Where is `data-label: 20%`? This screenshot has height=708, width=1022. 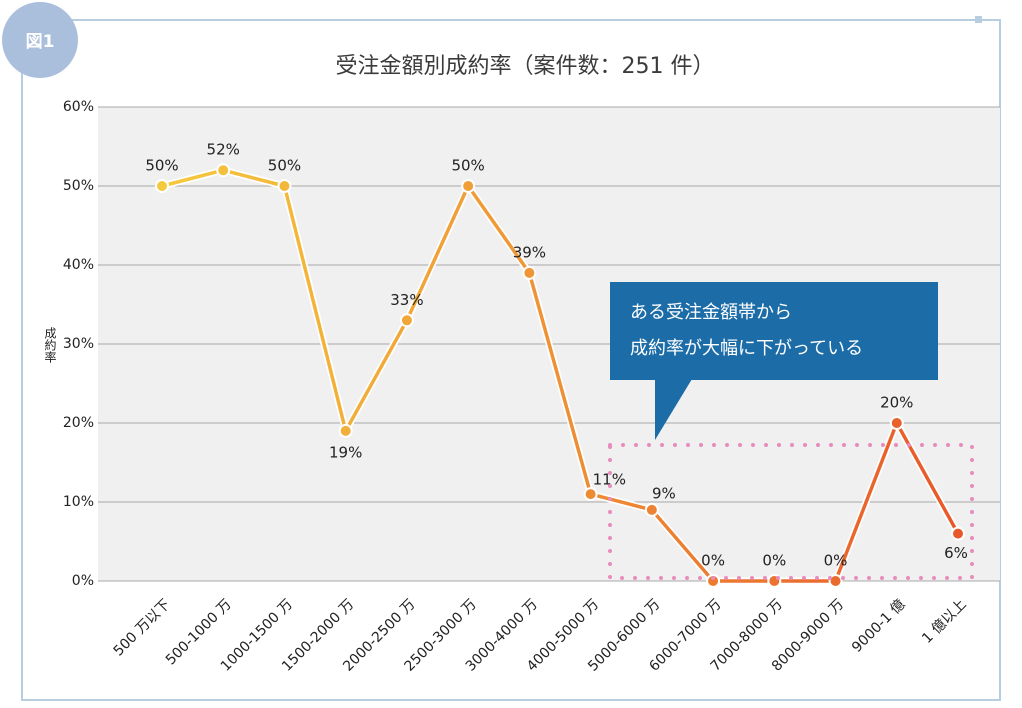 data-label: 20% is located at coordinates (896, 403).